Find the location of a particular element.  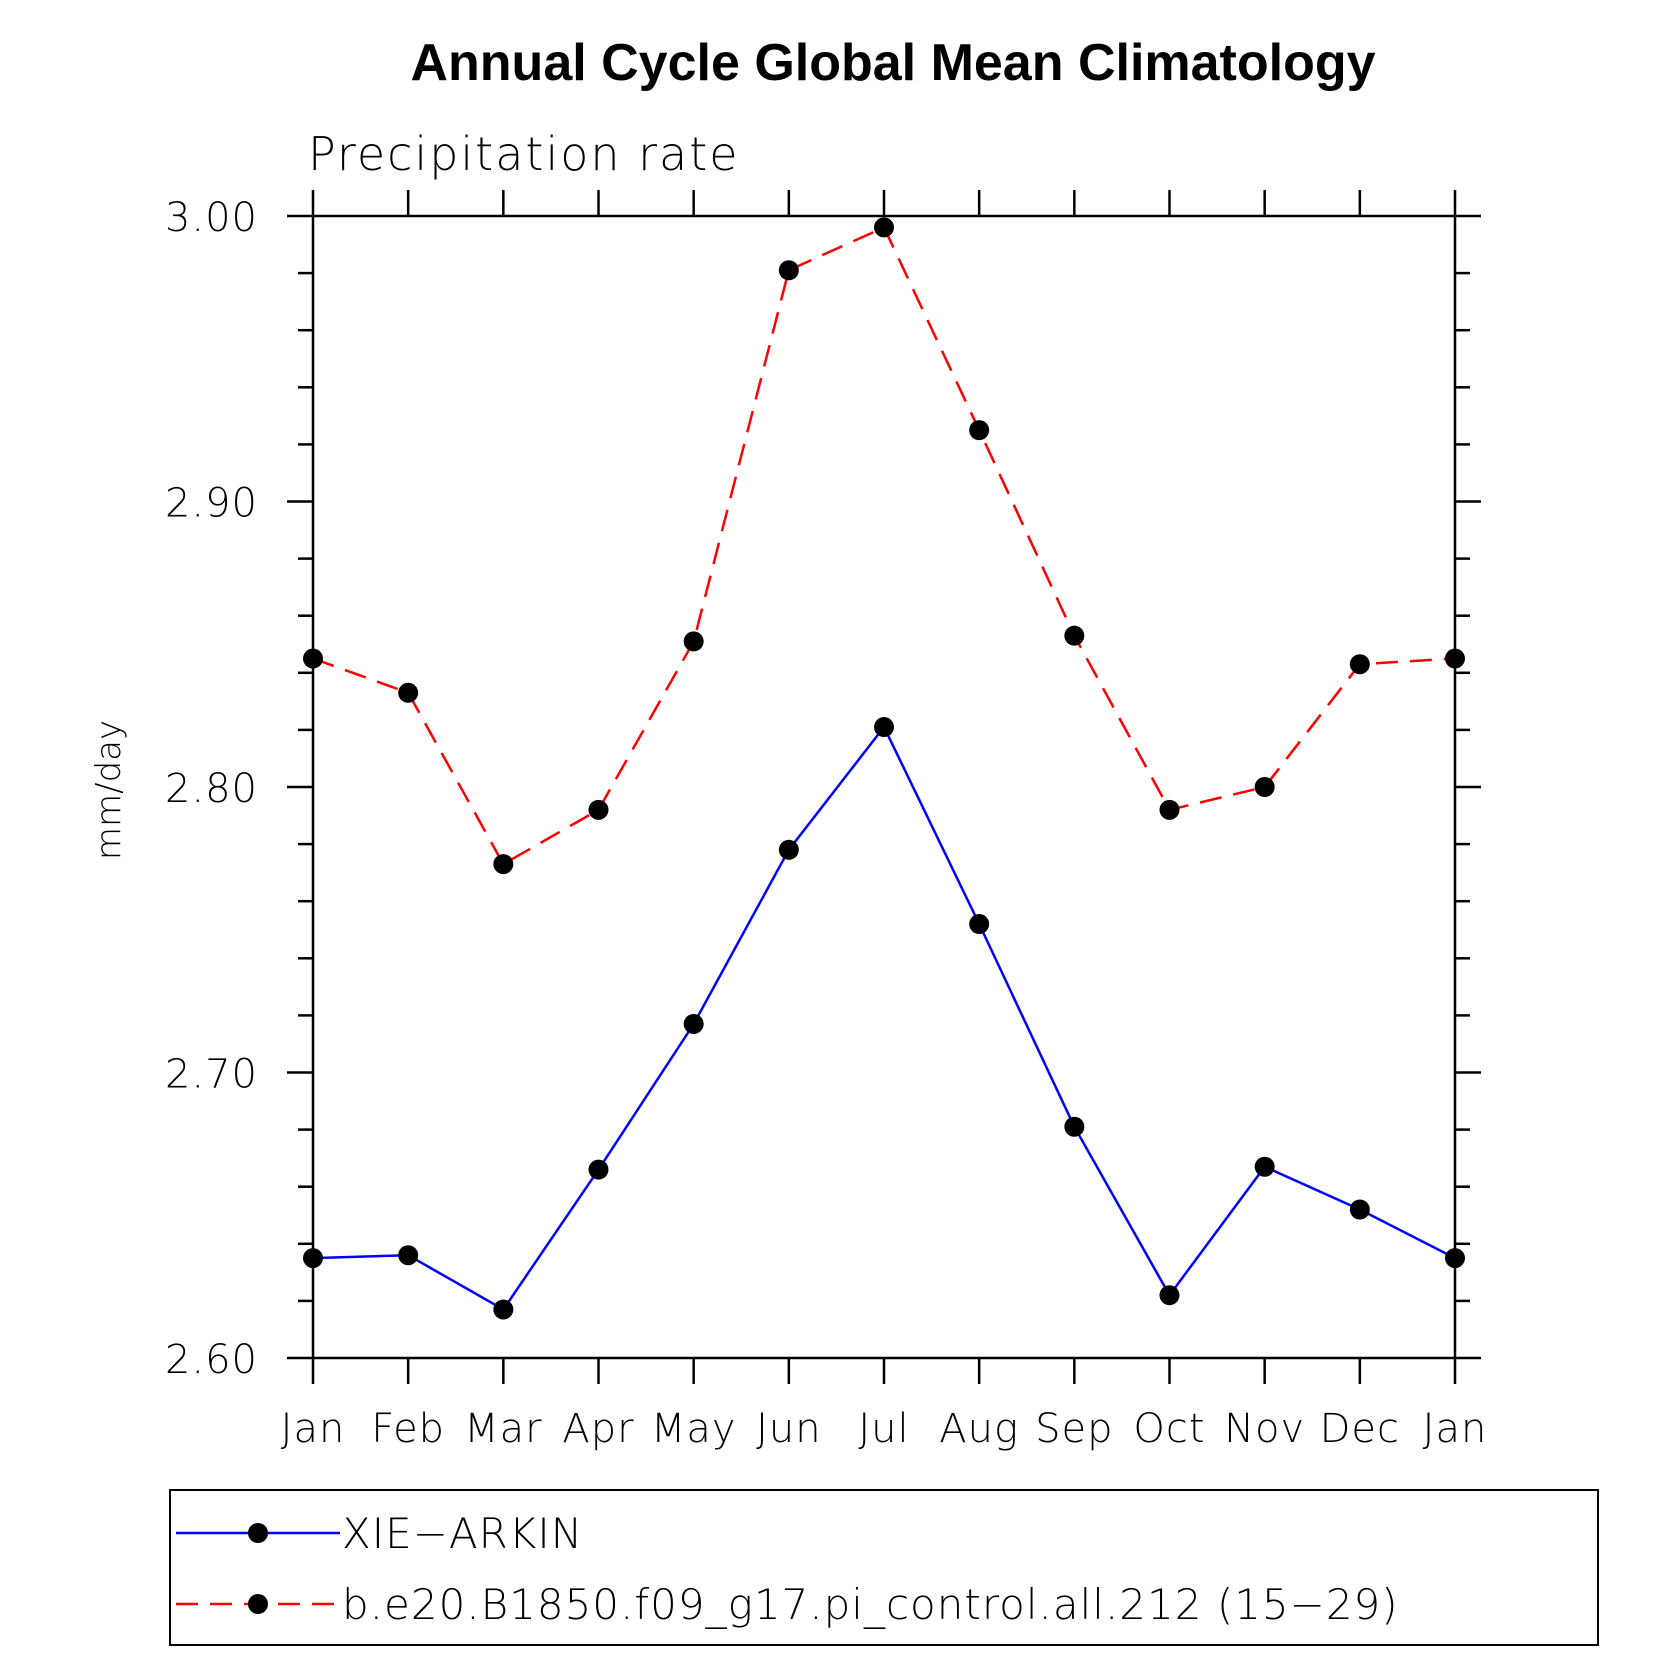

legend-box is located at coordinates (884, 1567).